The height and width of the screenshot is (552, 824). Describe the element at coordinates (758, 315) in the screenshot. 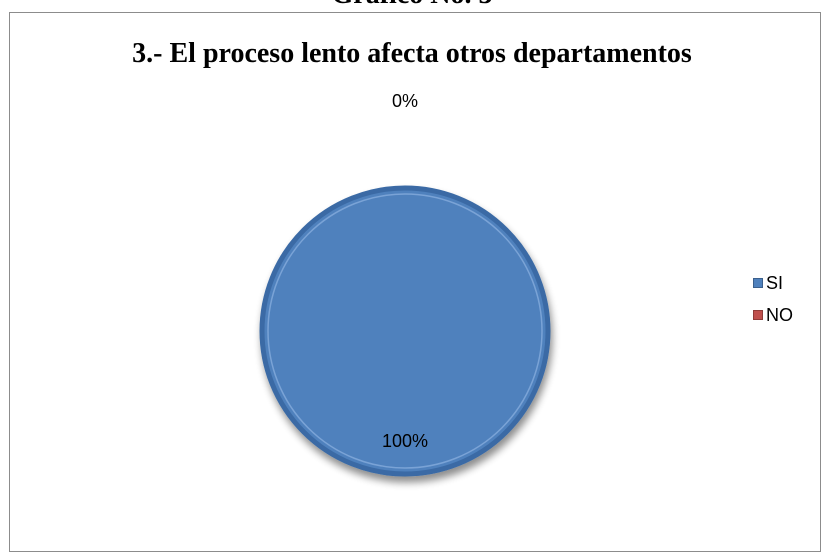

I see `legend-swatch-no` at that location.